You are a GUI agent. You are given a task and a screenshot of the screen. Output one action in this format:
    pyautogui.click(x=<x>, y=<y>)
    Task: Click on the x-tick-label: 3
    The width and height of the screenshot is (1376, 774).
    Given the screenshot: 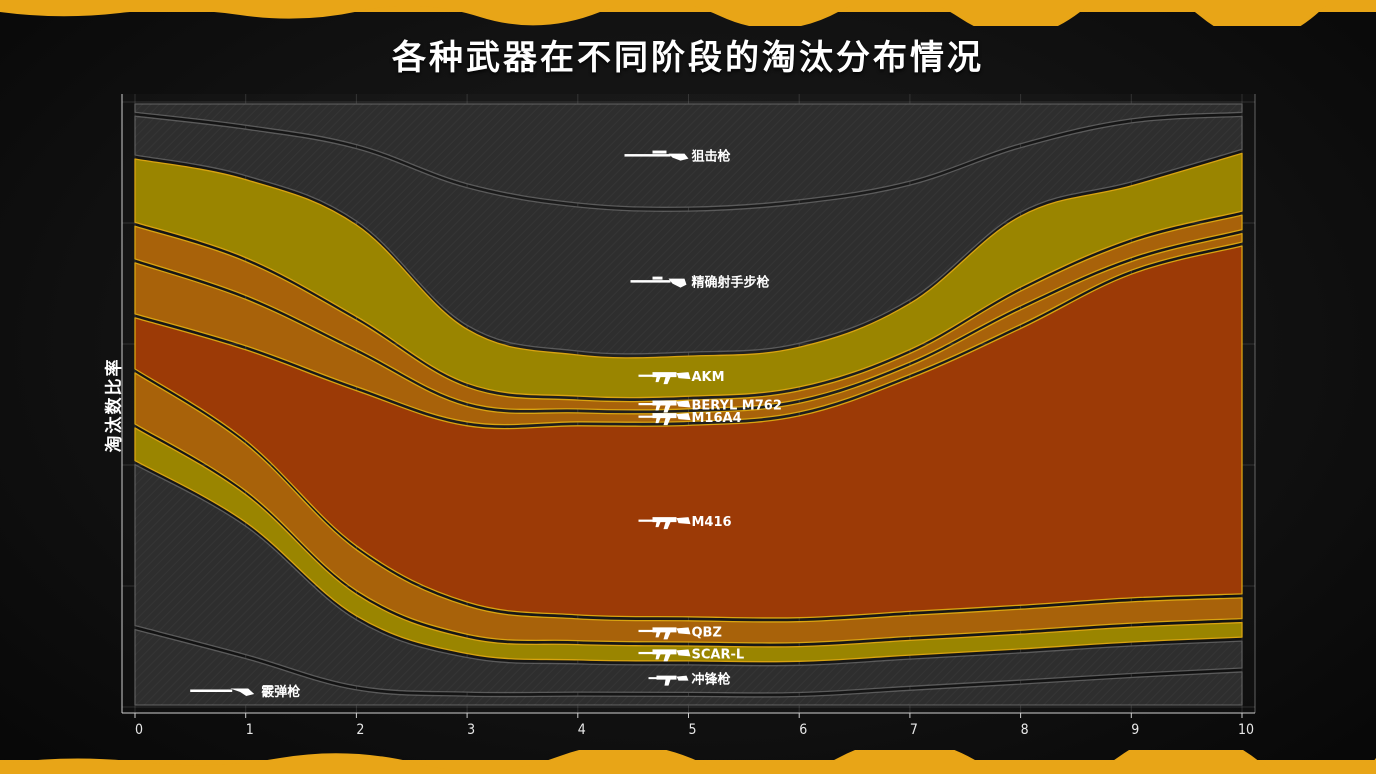 What is the action you would take?
    pyautogui.click(x=471, y=730)
    